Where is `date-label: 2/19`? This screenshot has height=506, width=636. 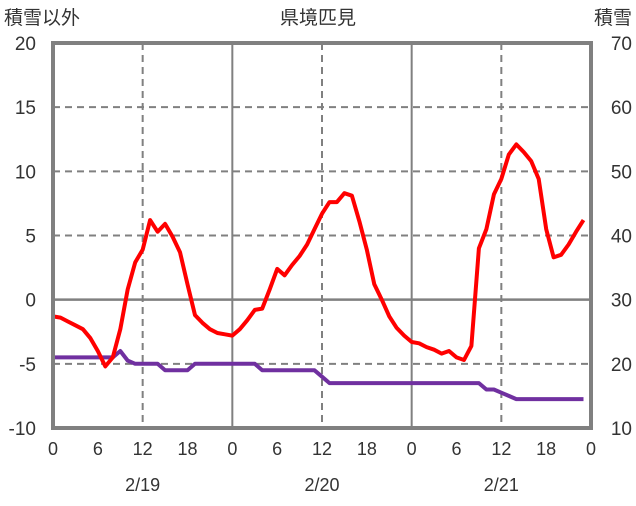
date-label: 2/19 is located at coordinates (142, 485).